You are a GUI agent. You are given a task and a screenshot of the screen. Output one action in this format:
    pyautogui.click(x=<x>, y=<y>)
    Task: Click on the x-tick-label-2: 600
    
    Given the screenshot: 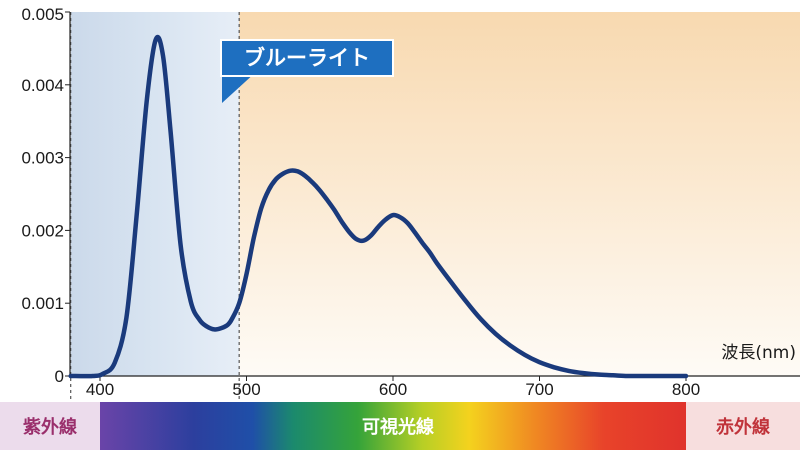 What is the action you would take?
    pyautogui.click(x=393, y=389)
    